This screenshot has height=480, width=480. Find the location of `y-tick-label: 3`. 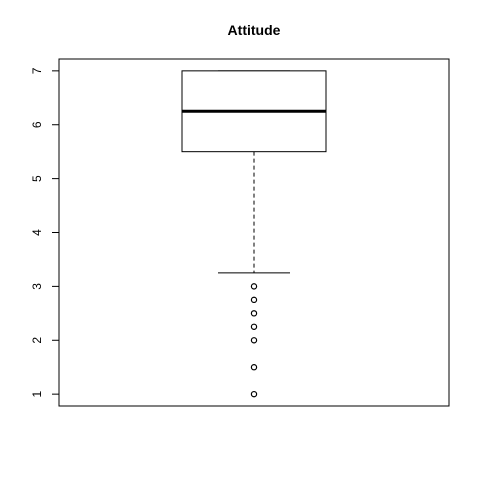

y-tick-label: 3 is located at coordinates (37, 286).